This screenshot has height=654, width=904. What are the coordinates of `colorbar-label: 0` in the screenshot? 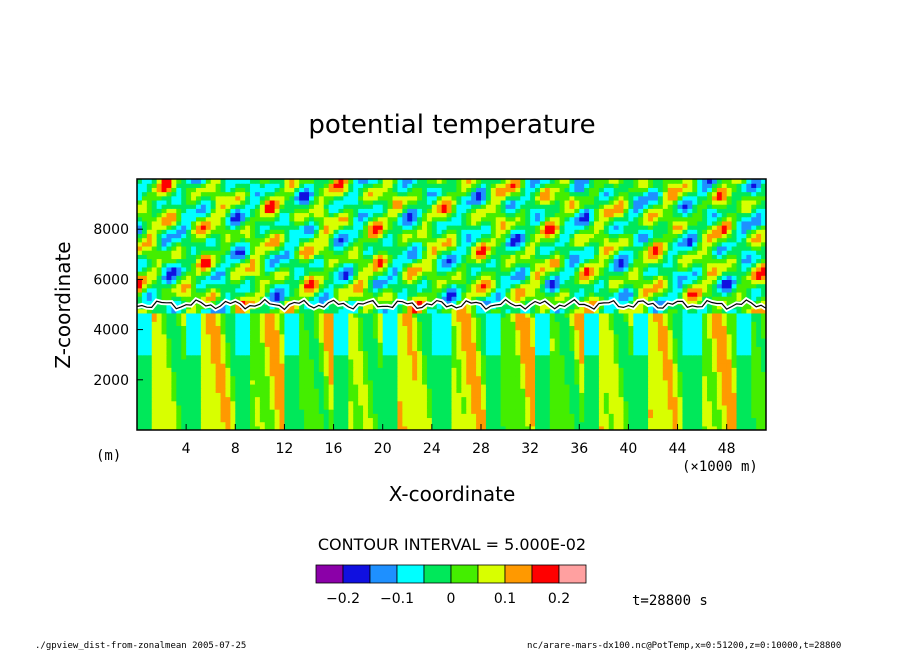 It's located at (451, 599).